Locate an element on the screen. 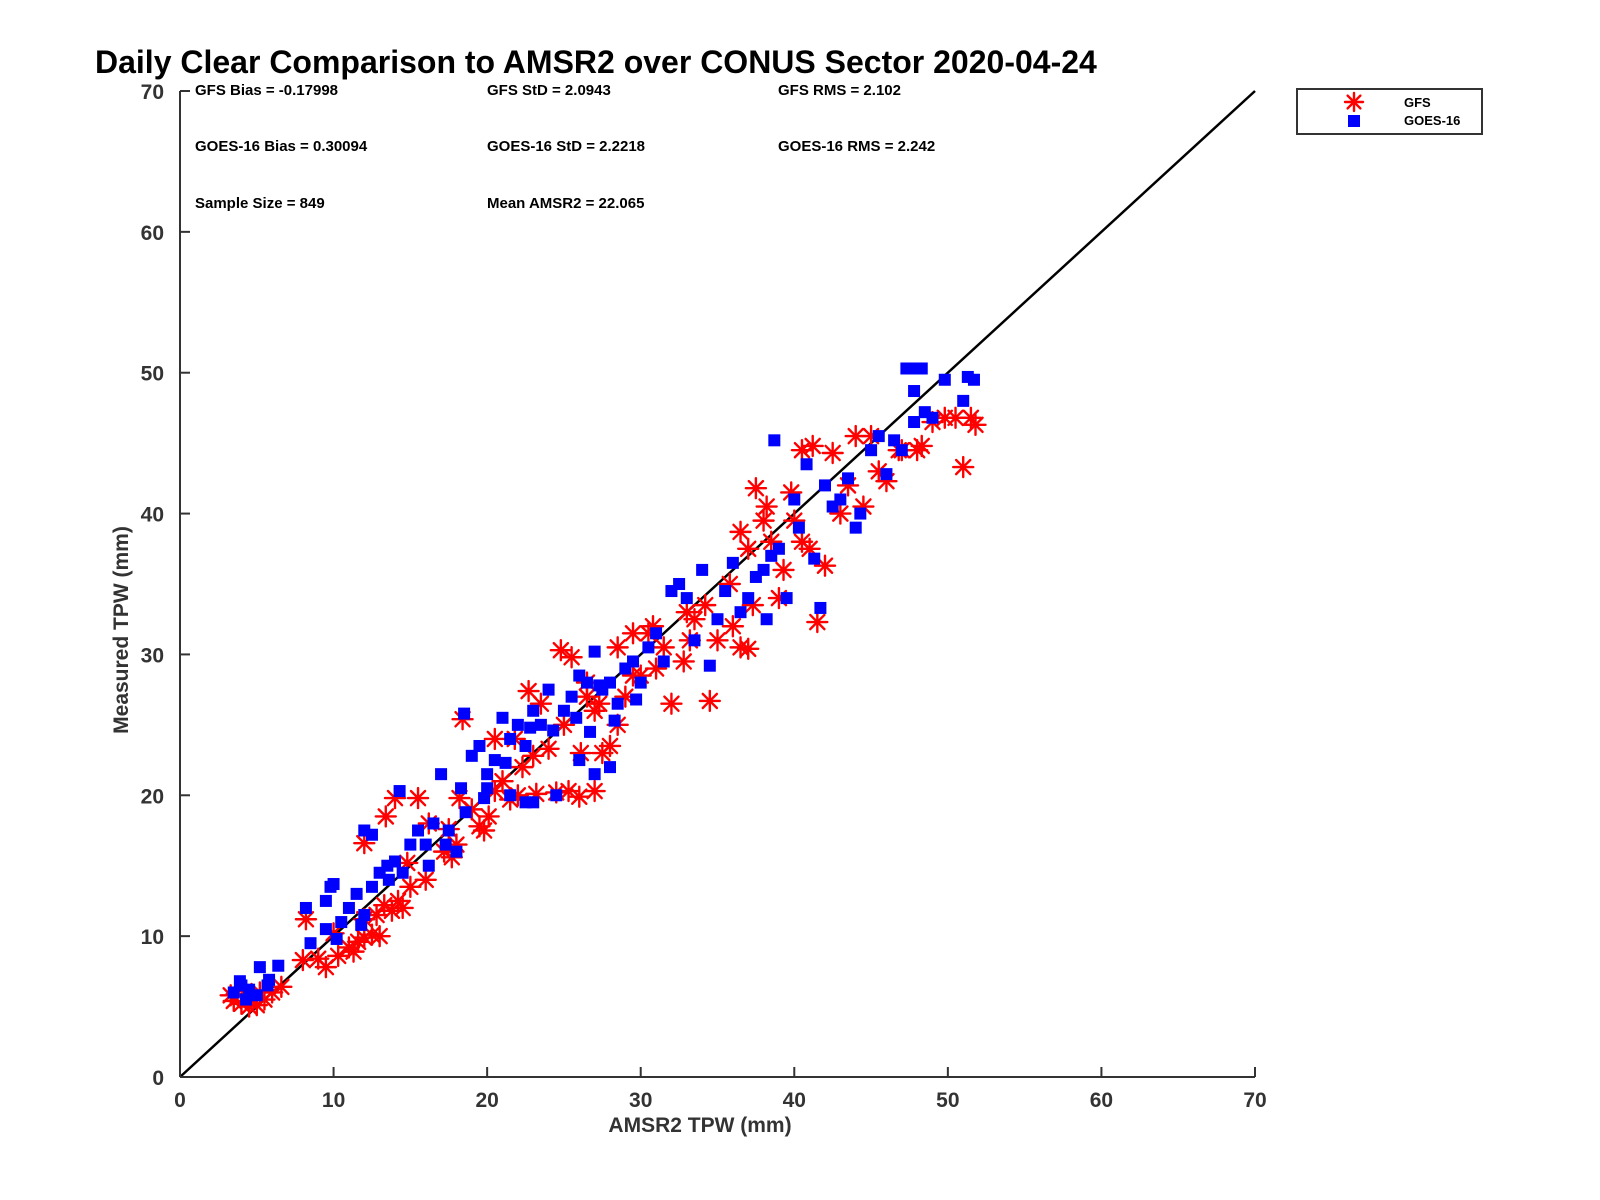 This screenshot has width=1600, height=1200. stat-text: GOES-16 RMS = 2.242 is located at coordinates (856, 146).